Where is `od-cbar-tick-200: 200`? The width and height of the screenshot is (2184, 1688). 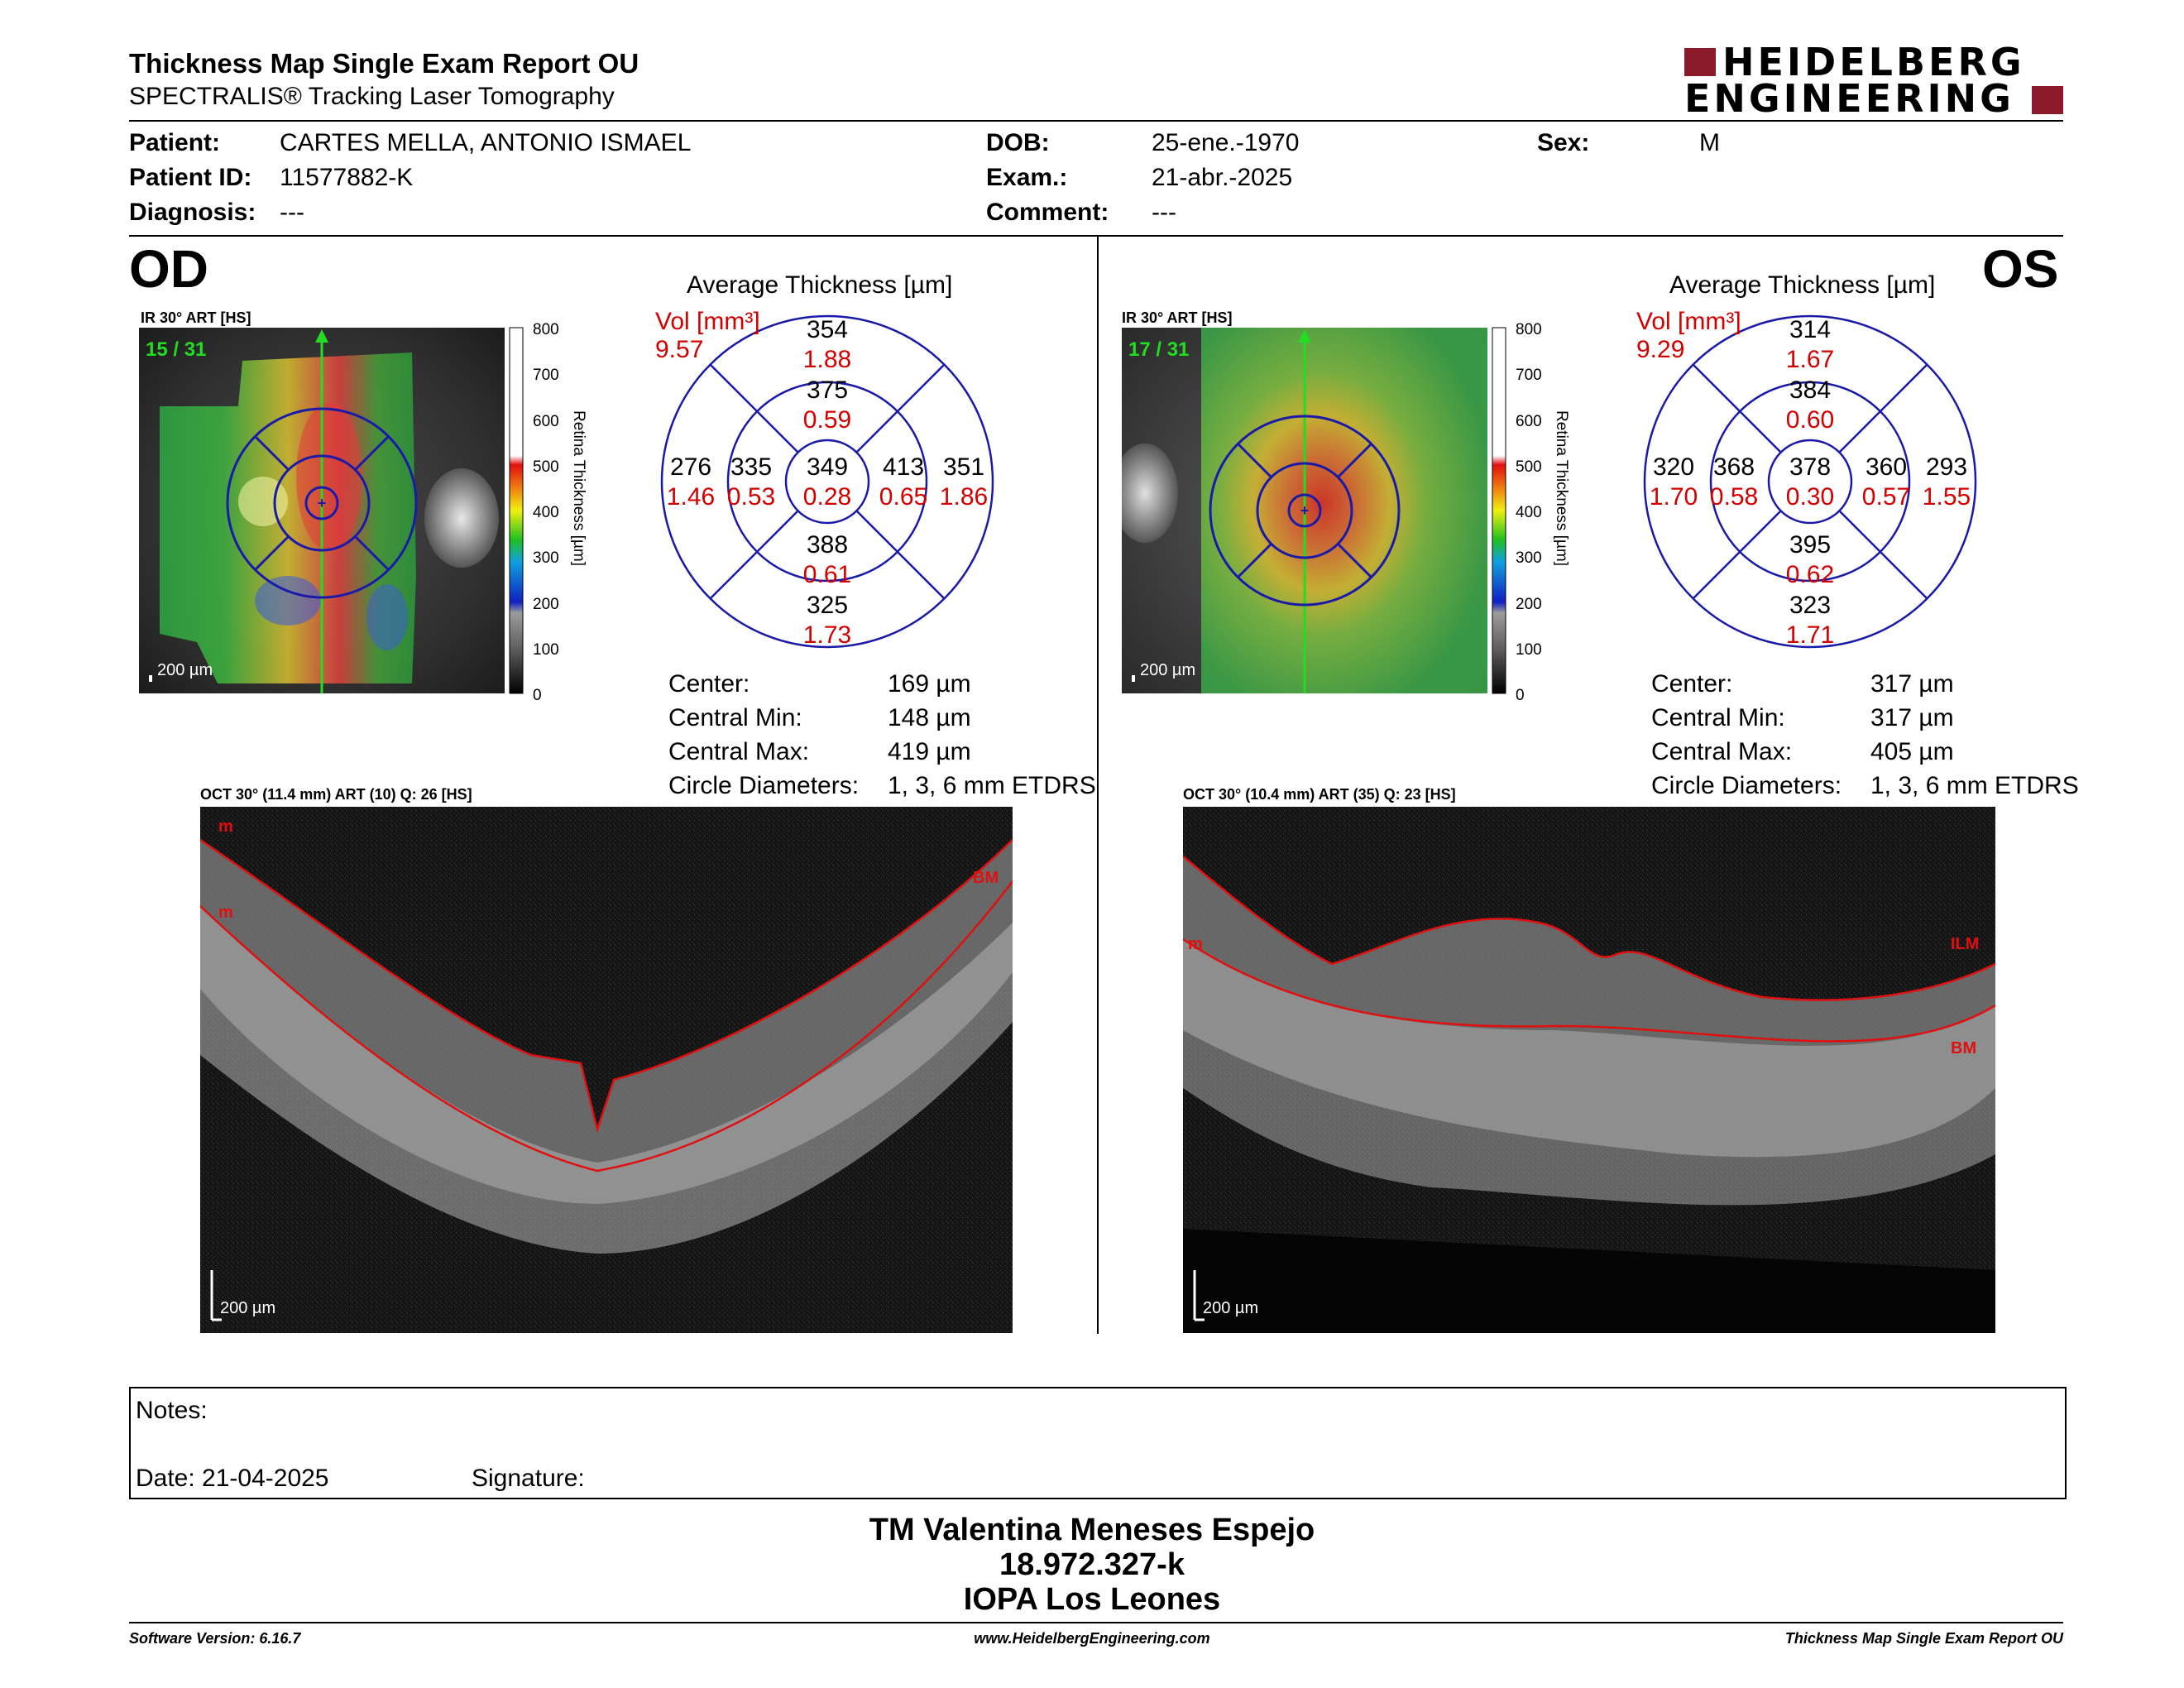 od-cbar-tick-200: 200 is located at coordinates (546, 604).